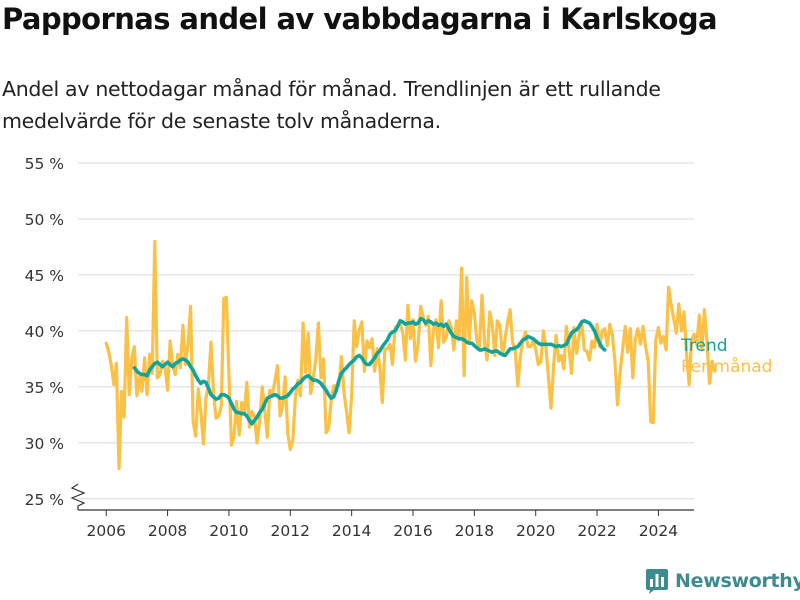  I want to click on x-tick-label: 2006, so click(105, 531).